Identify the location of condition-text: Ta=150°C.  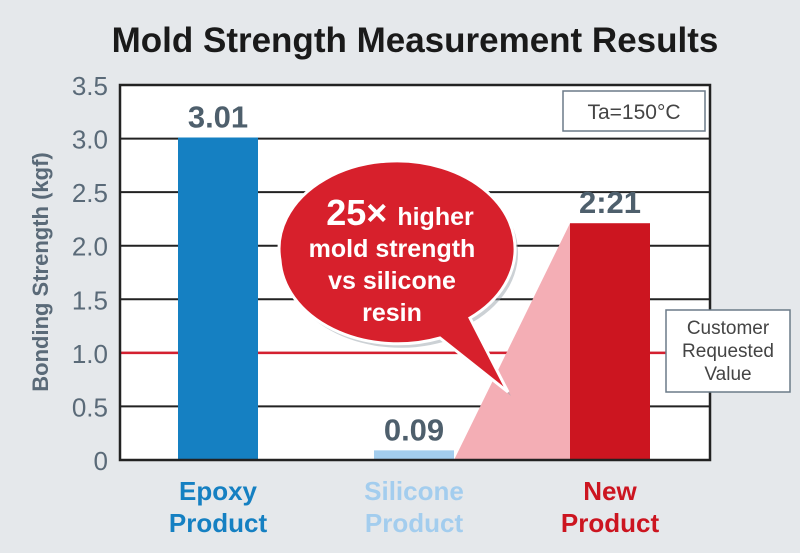
(633, 112).